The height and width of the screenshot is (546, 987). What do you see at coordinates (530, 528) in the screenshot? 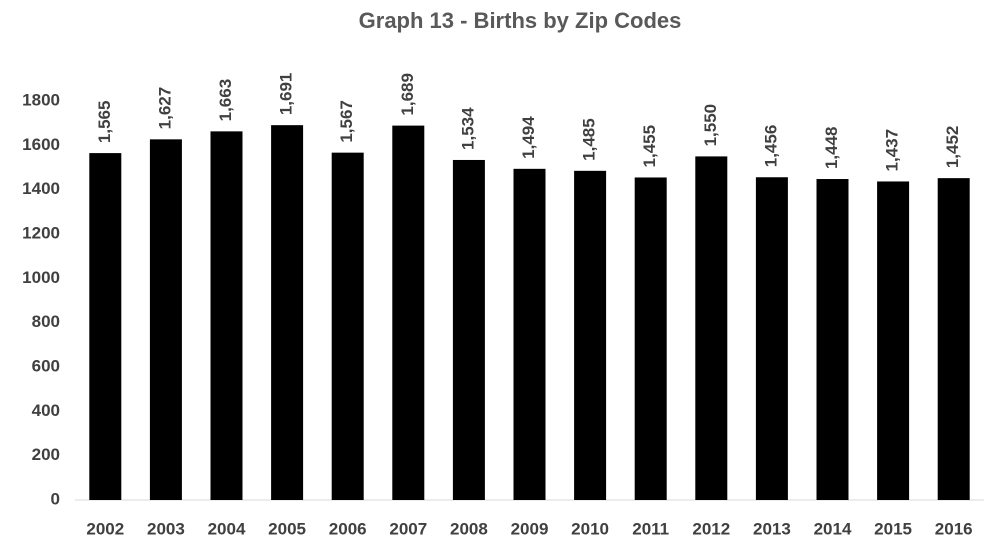
I see `x-tick-label: 2009` at bounding box center [530, 528].